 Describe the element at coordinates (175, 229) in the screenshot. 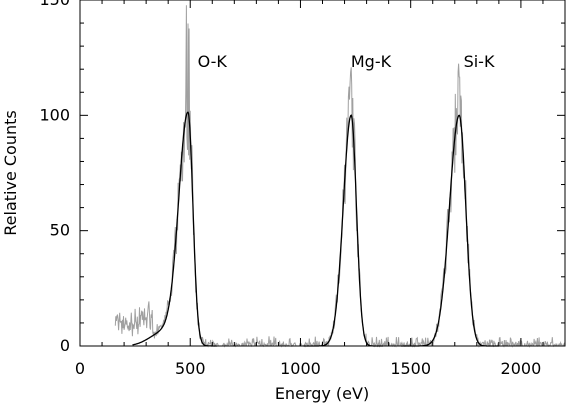

I see `fit-curve-o-k` at that location.